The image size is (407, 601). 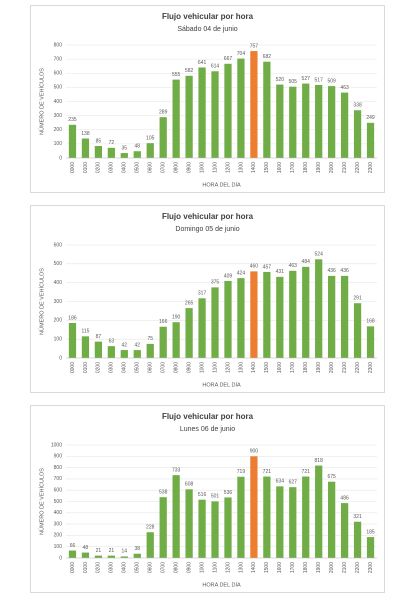 What do you see at coordinates (176, 470) in the screenshot?
I see `value-label: 733` at bounding box center [176, 470].